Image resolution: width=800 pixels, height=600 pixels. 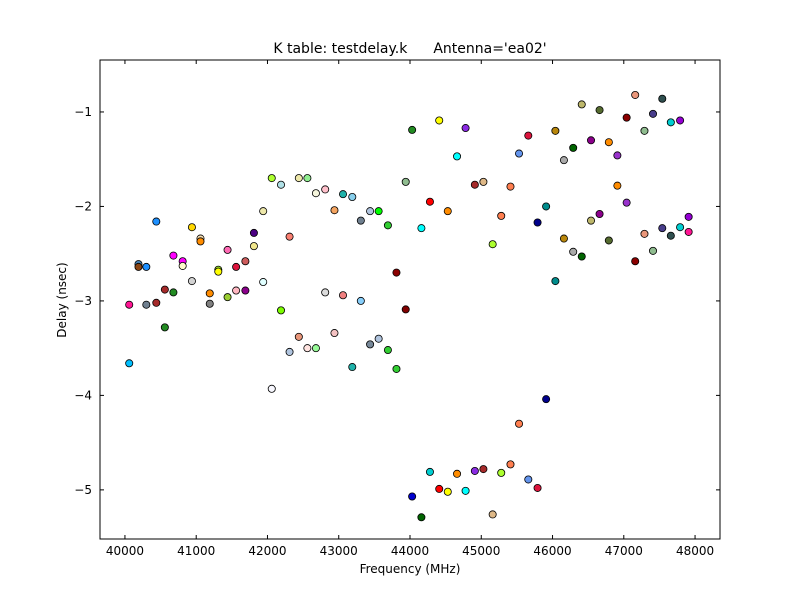 I want to click on x-tick-label: 47000, so click(x=624, y=551).